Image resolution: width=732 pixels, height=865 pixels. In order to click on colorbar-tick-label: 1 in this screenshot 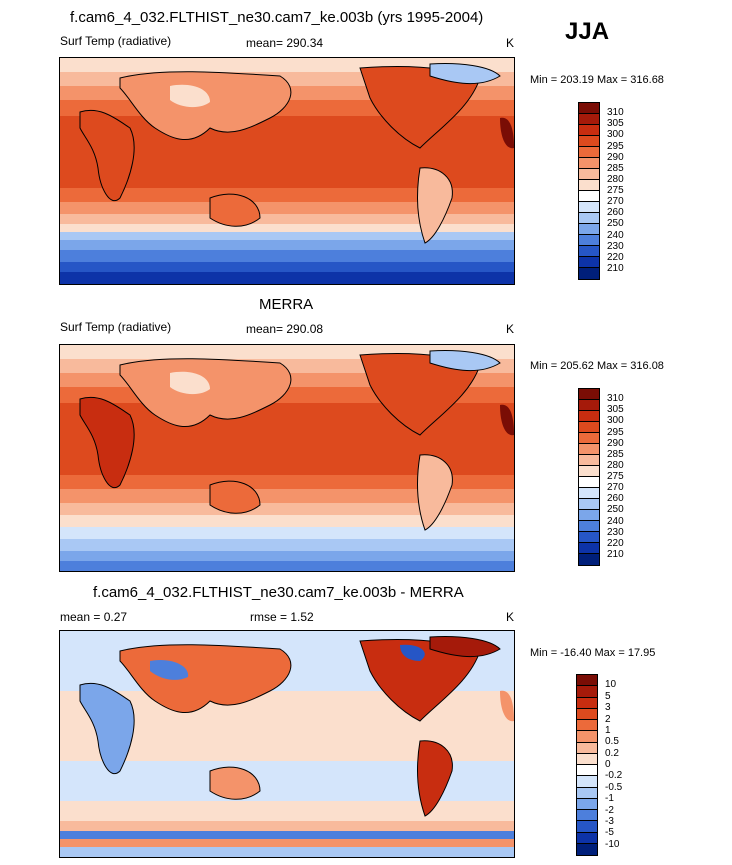, I will do `click(608, 730)`.